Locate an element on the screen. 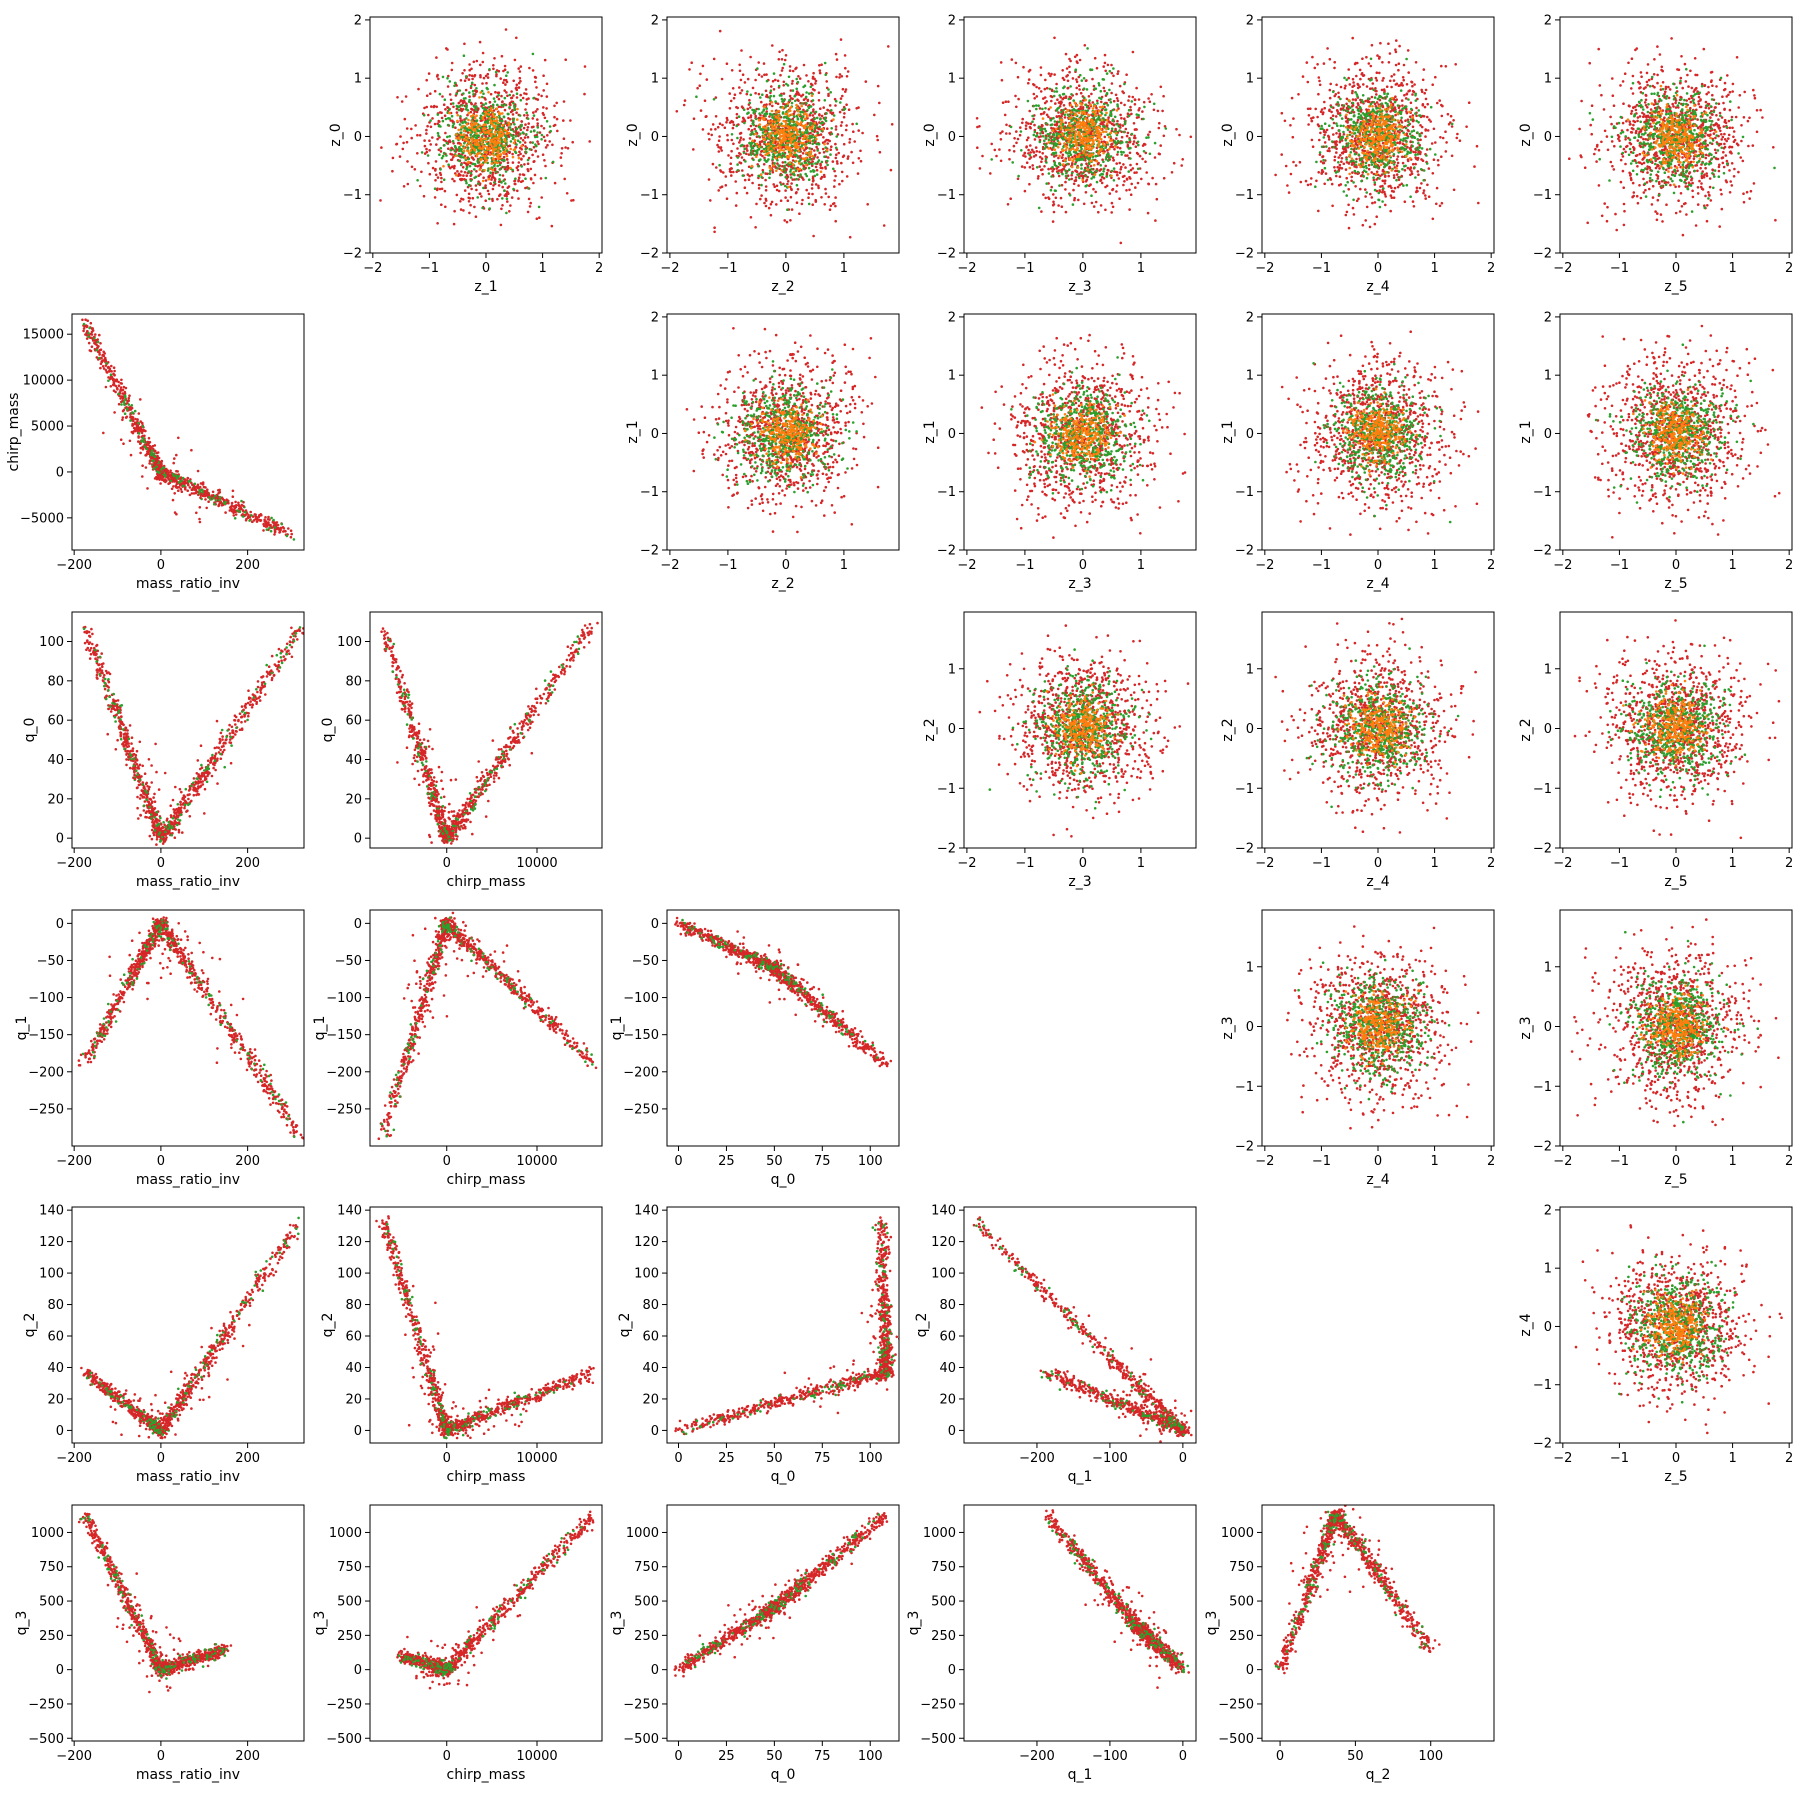  scatter-points is located at coordinates (489, 733).